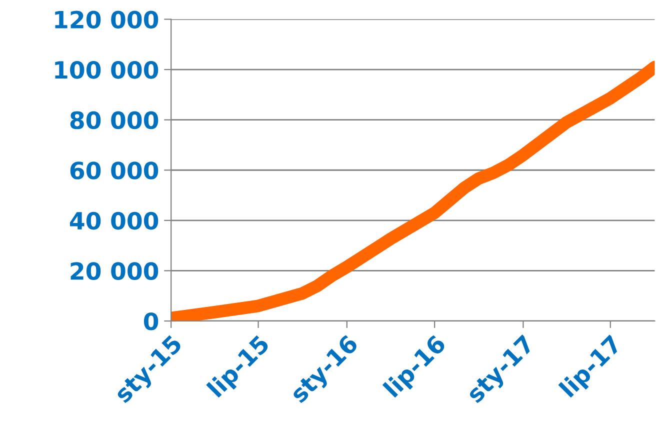 Image resolution: width=658 pixels, height=428 pixels. I want to click on y-tick-label: 60 000, so click(114, 171).